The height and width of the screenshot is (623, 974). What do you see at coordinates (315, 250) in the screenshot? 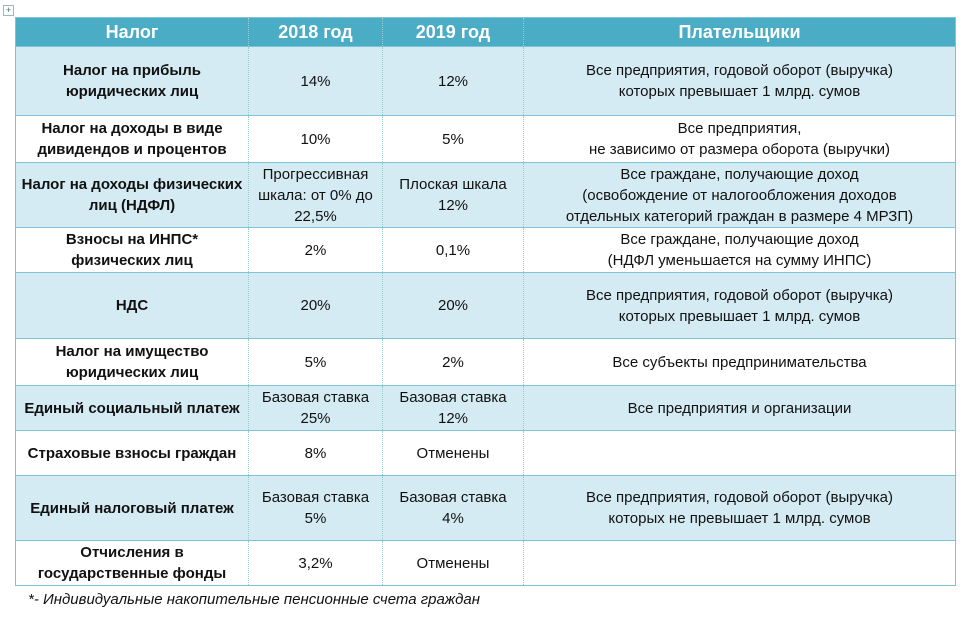
I see `rate-2018-cell: 2%` at bounding box center [315, 250].